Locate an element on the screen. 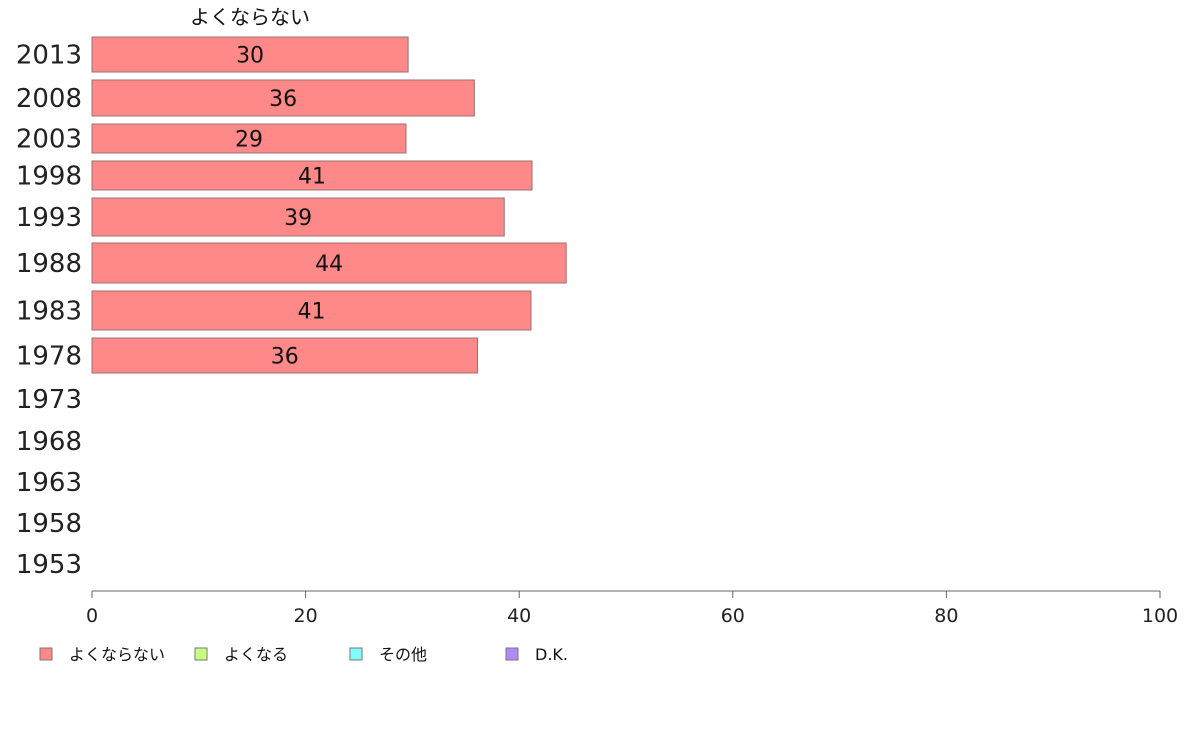  legend-label-3: D.K. is located at coordinates (551, 654).